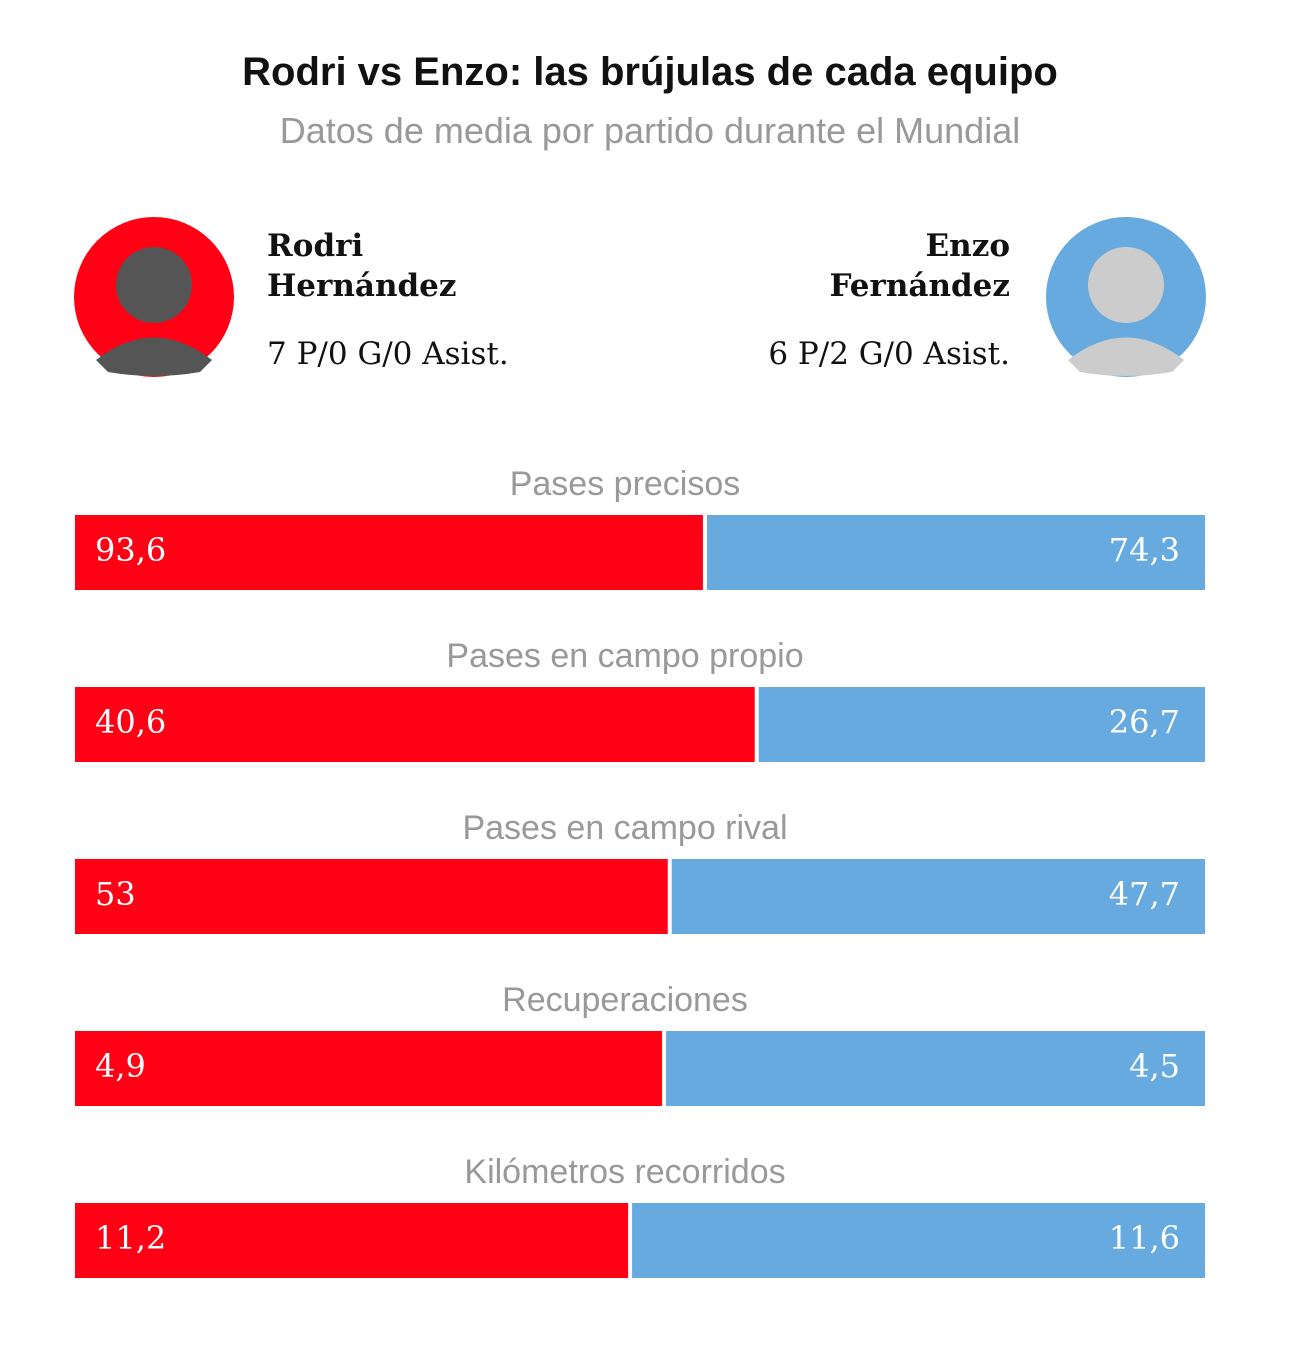  What do you see at coordinates (624, 828) in the screenshot?
I see `category-label: Pases en campo rival` at bounding box center [624, 828].